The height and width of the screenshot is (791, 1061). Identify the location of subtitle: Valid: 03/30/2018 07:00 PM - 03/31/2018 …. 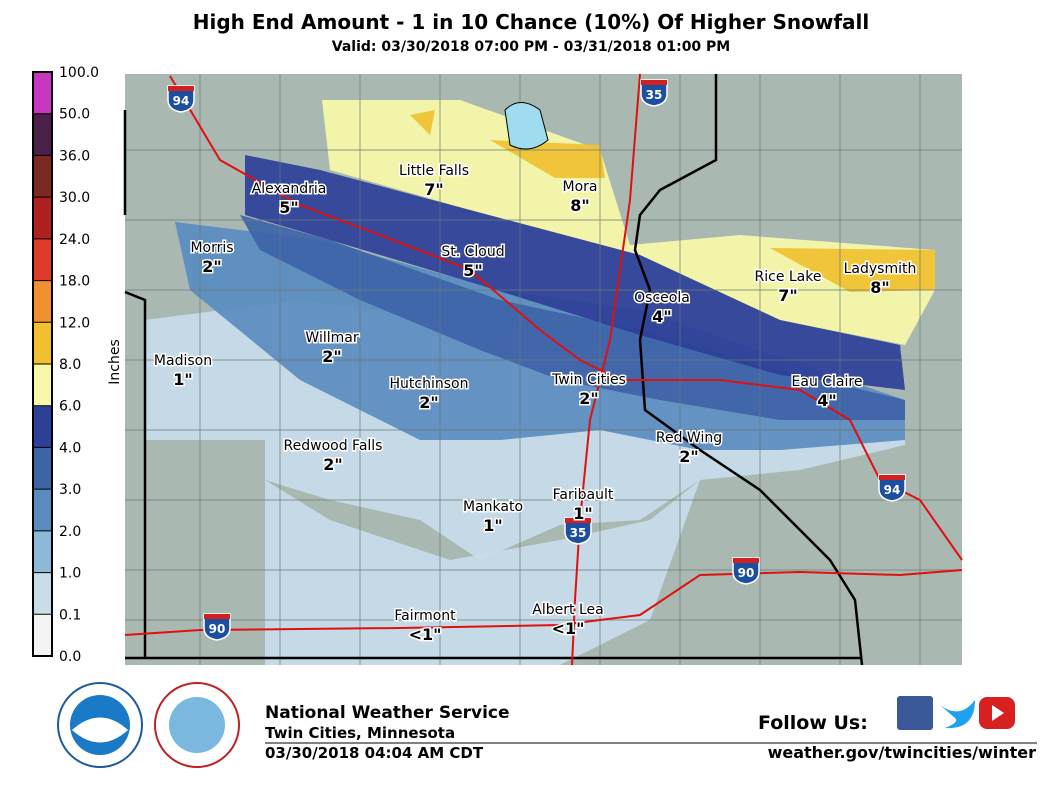
(531, 47).